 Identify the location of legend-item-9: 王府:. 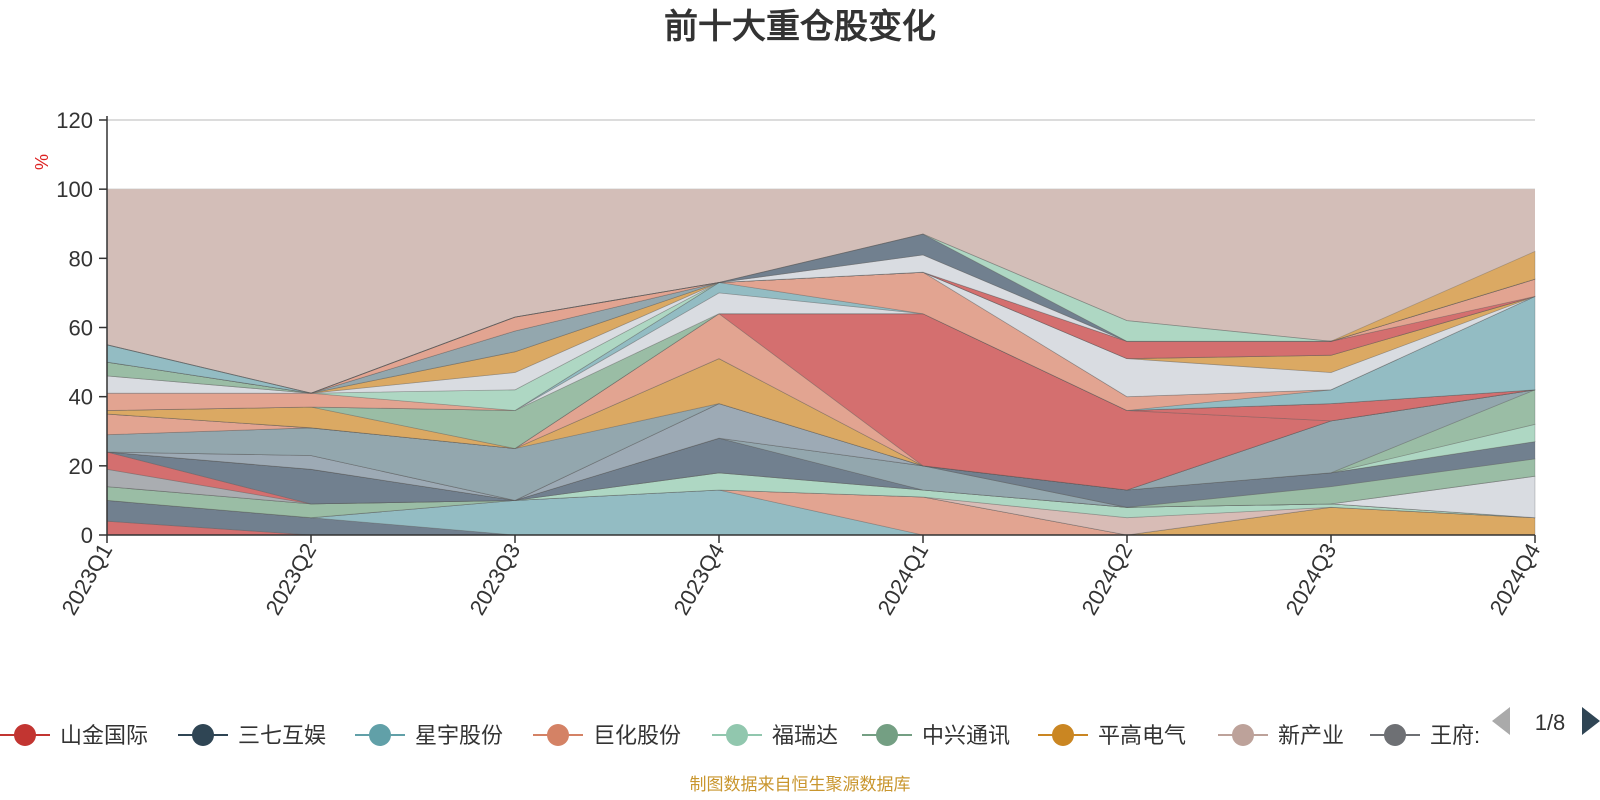
(1425, 735).